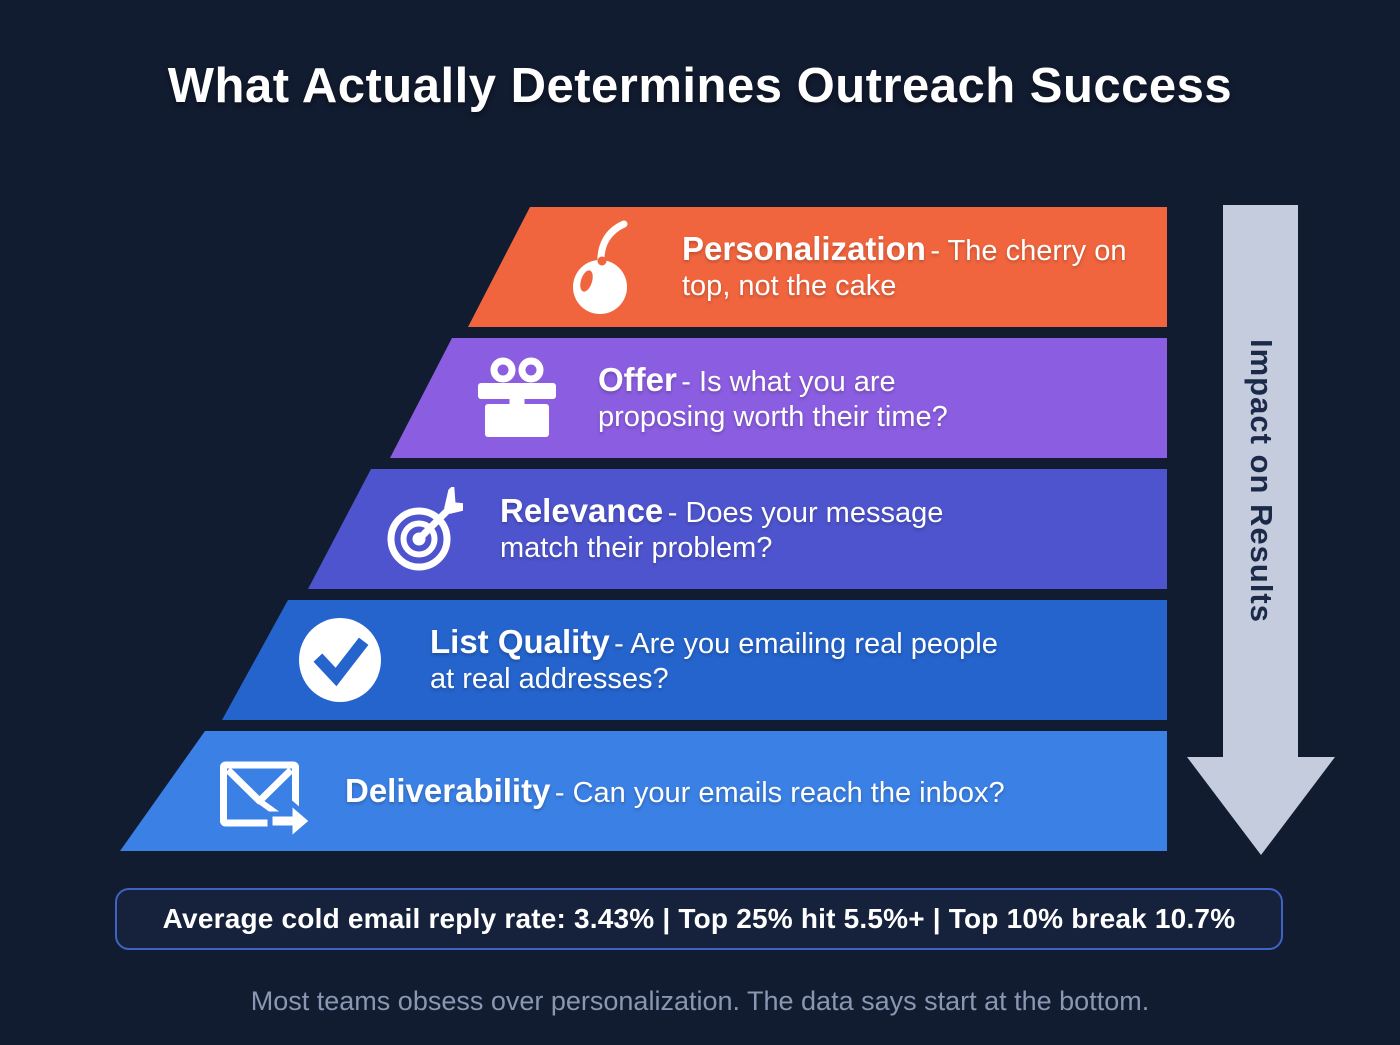 Image resolution: width=1400 pixels, height=1045 pixels. I want to click on check-circle-icon, so click(340, 660).